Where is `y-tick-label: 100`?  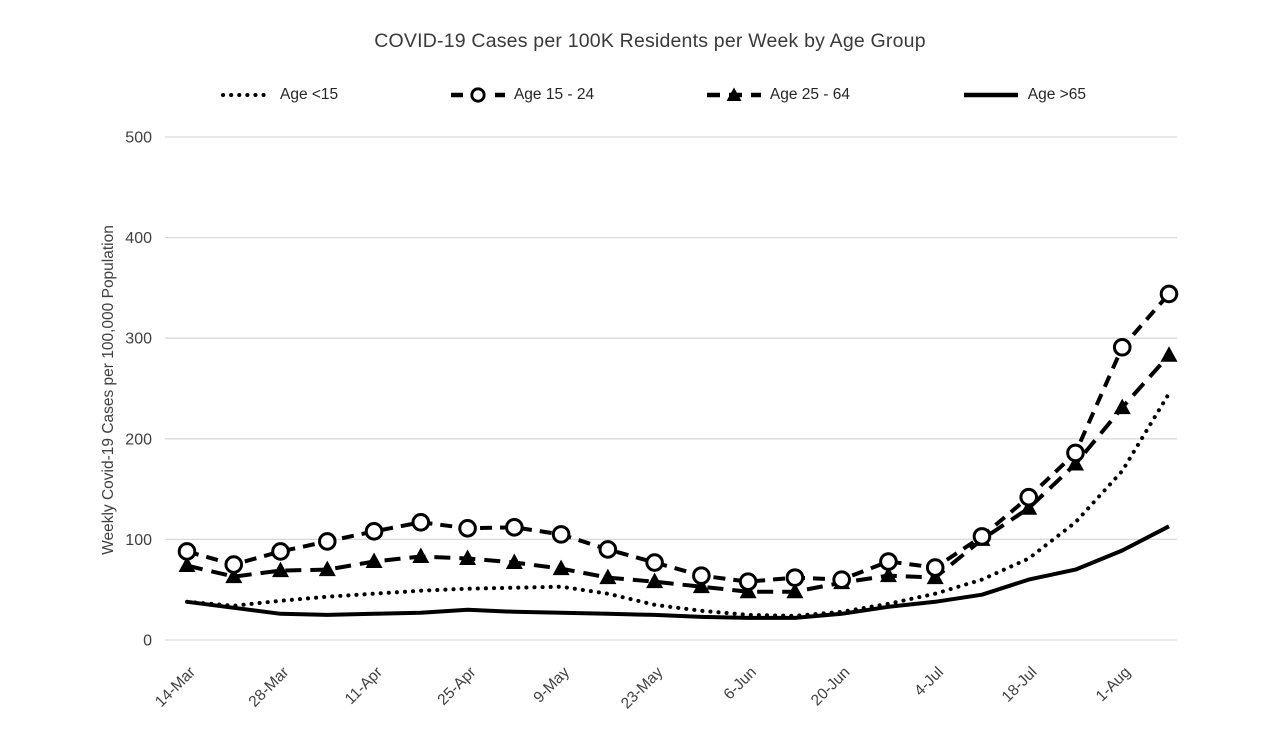 y-tick-label: 100 is located at coordinates (138, 540).